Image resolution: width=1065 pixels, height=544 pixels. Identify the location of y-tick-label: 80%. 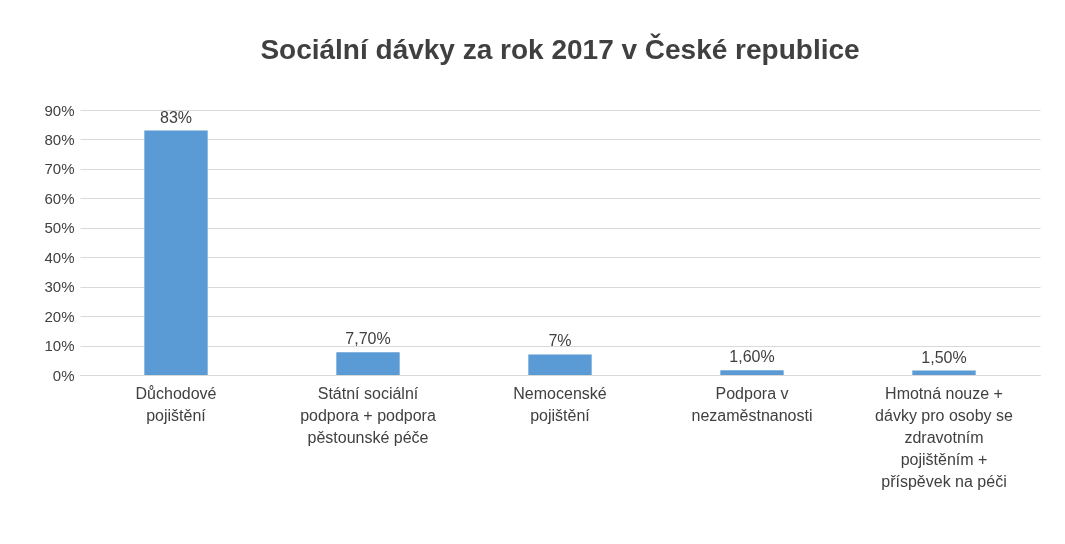
(59, 139).